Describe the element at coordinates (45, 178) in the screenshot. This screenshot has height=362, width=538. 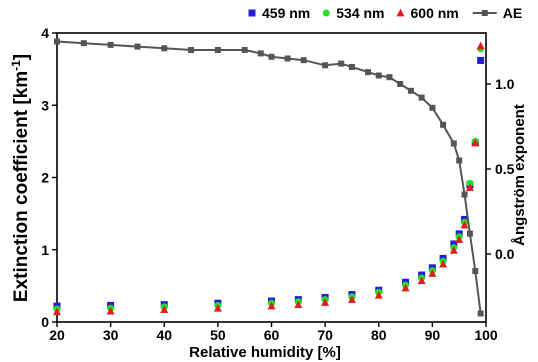
I see `y-tick-label: 2` at that location.